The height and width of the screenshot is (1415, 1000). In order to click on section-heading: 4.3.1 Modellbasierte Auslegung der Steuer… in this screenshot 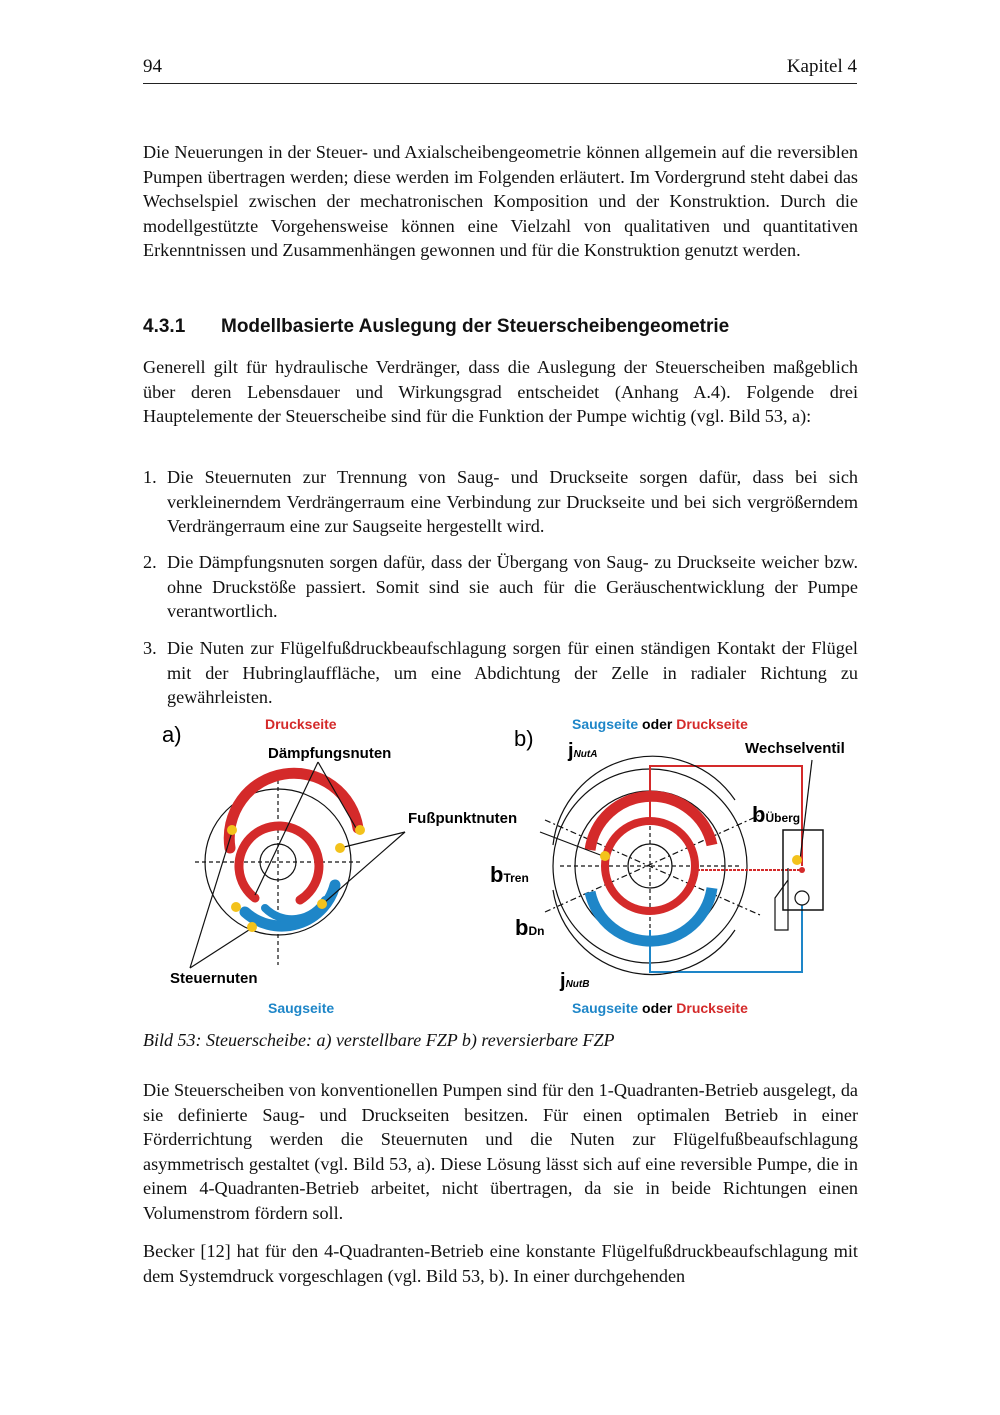, I will do `click(436, 327)`.